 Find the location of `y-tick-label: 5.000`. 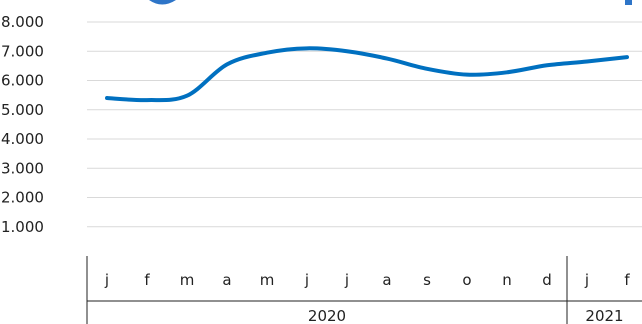

y-tick-label: 5.000 is located at coordinates (22, 110).